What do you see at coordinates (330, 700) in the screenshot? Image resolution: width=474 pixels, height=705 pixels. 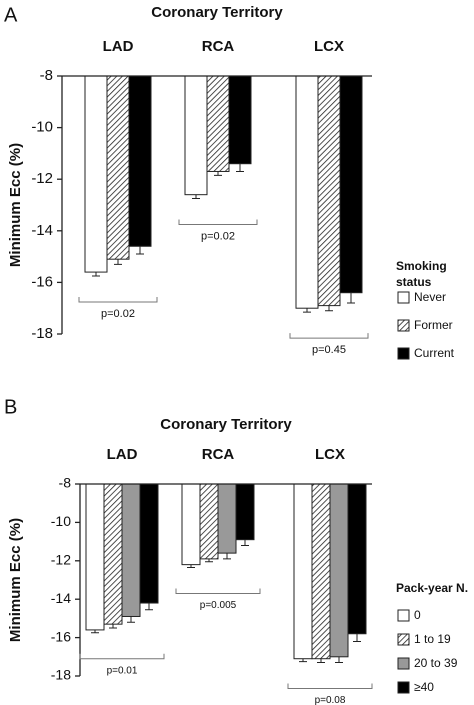 I see `p-value: p=0.08` at bounding box center [330, 700].